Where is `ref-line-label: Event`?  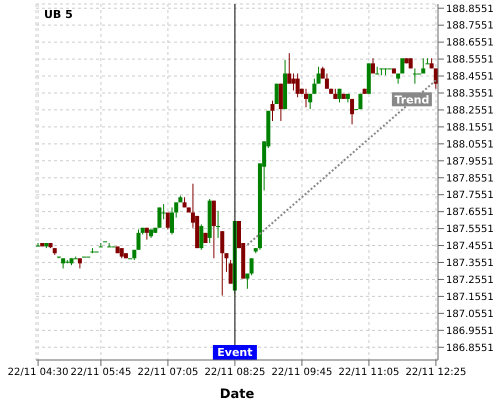
ref-line-label: Event is located at coordinates (235, 352).